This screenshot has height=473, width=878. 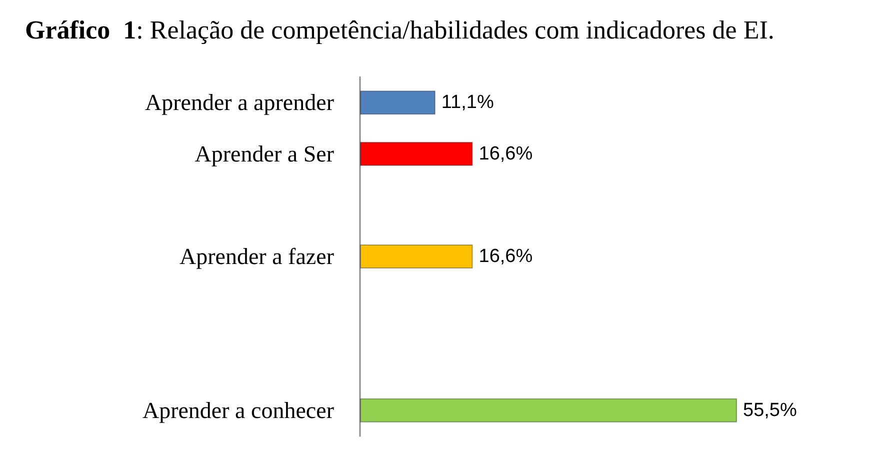 What do you see at coordinates (238, 410) in the screenshot?
I see `y-tick-label: Aprender a conhecer` at bounding box center [238, 410].